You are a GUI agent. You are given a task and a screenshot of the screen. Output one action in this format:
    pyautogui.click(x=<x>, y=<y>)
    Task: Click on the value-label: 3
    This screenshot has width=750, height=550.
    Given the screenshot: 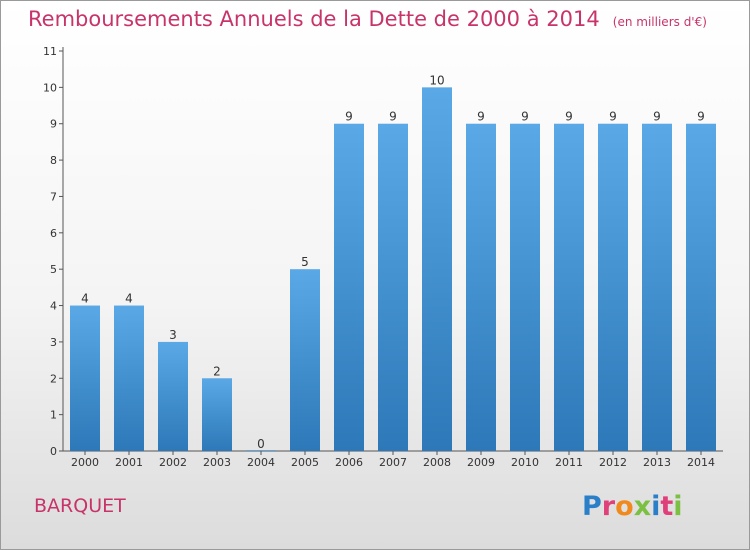 What is the action you would take?
    pyautogui.click(x=173, y=335)
    